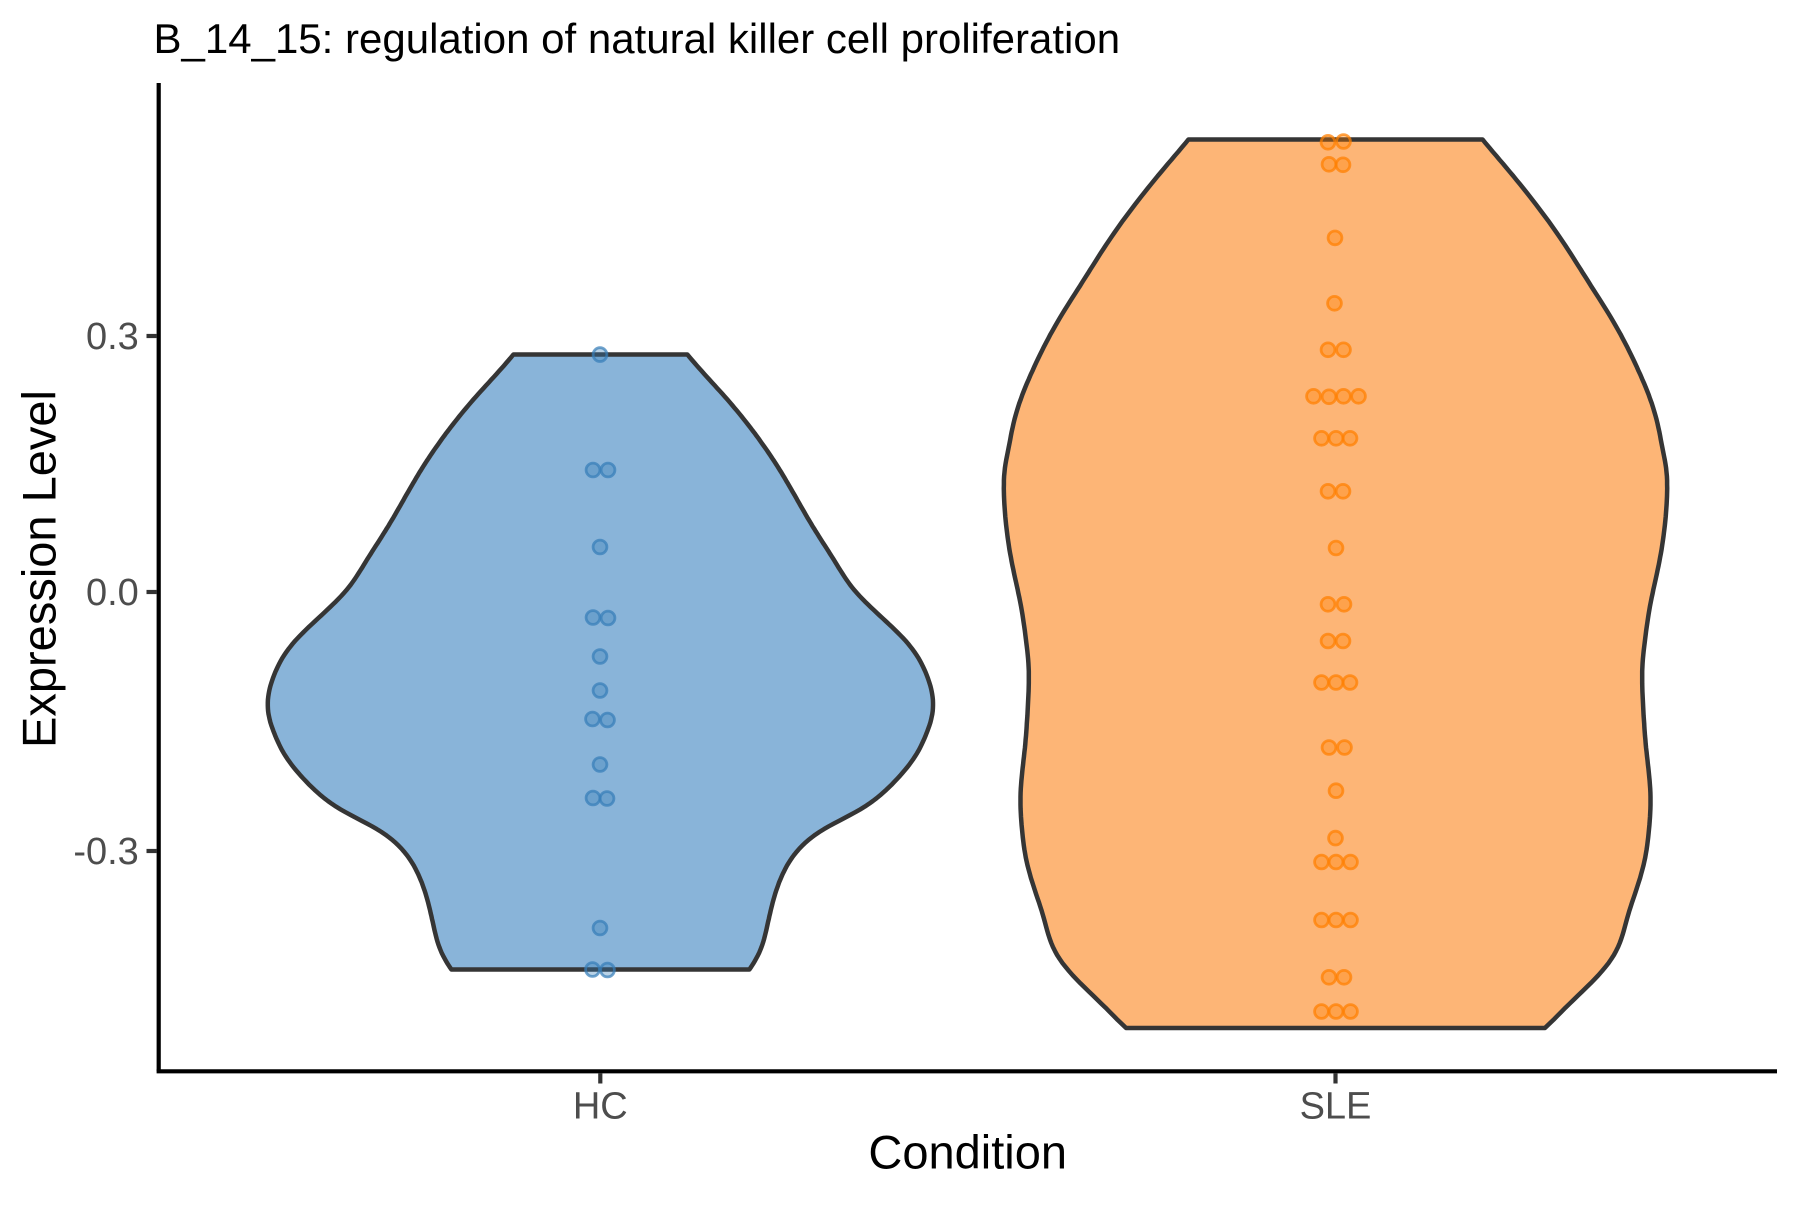  Describe the element at coordinates (1336, 1107) in the screenshot. I see `svg-text: SLE` at that location.